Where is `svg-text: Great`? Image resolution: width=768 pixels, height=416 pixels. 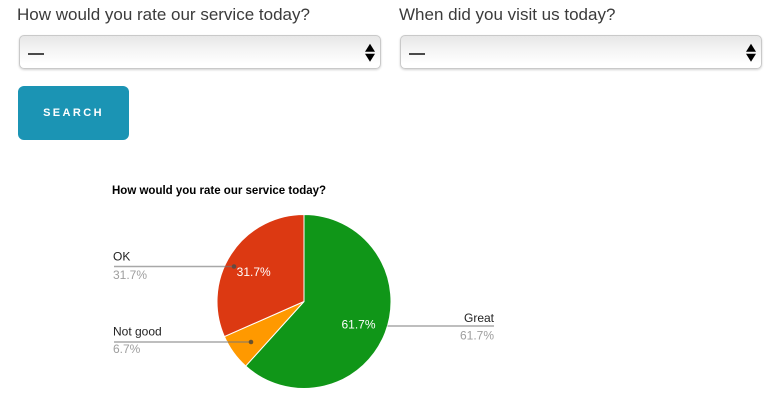
svg-text: Great is located at coordinates (479, 318).